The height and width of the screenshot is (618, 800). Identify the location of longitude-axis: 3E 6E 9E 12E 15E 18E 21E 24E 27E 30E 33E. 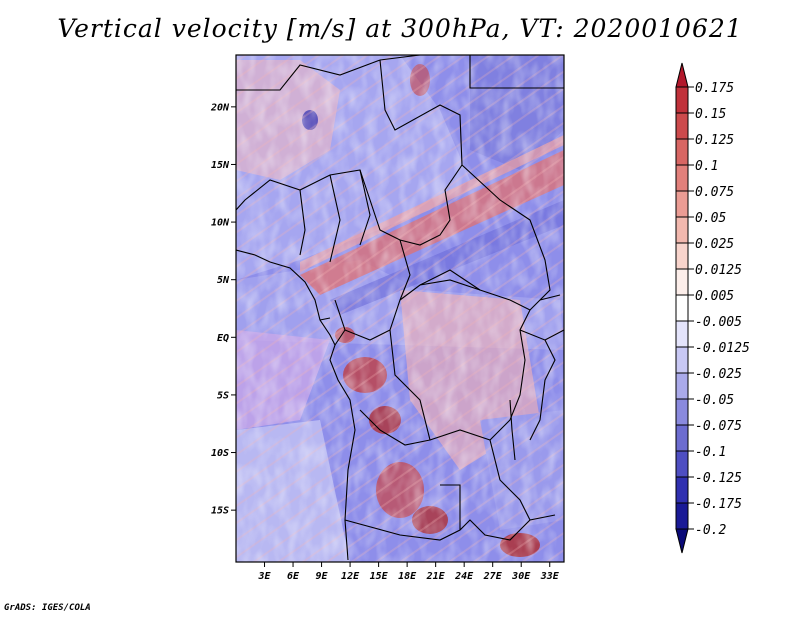
(408, 572).